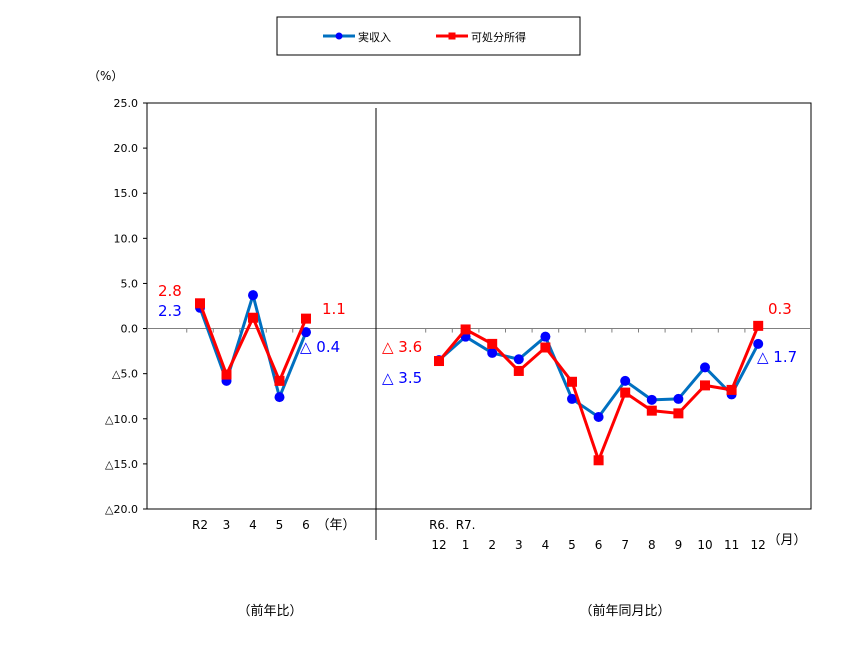  I want to click on y-tick-label: △15.0, so click(121, 464).